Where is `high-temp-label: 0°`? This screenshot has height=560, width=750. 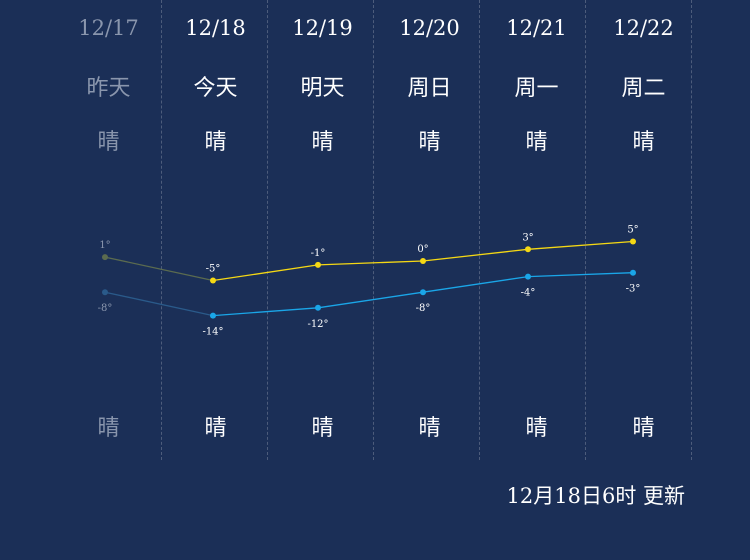
high-temp-label: 0° is located at coordinates (422, 249).